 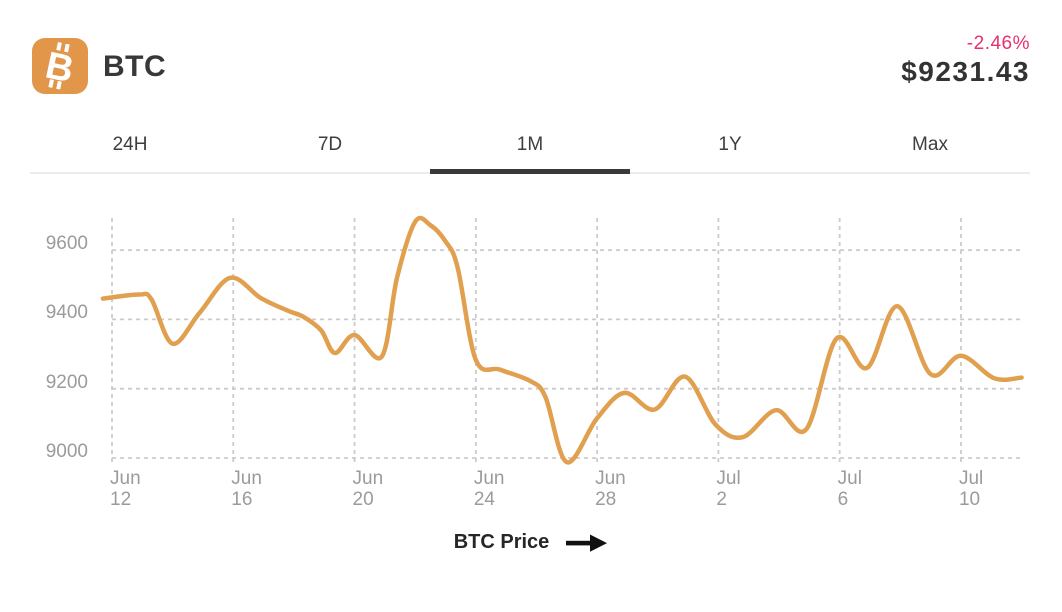 I want to click on tab-1m: 1M, so click(x=530, y=146).